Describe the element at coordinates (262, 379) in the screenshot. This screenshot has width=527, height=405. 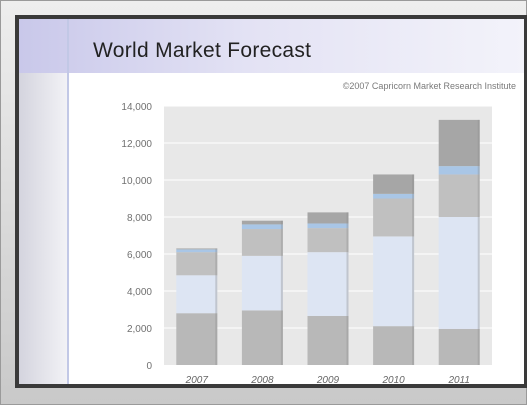
I see `x-tick-label: 2008` at that location.